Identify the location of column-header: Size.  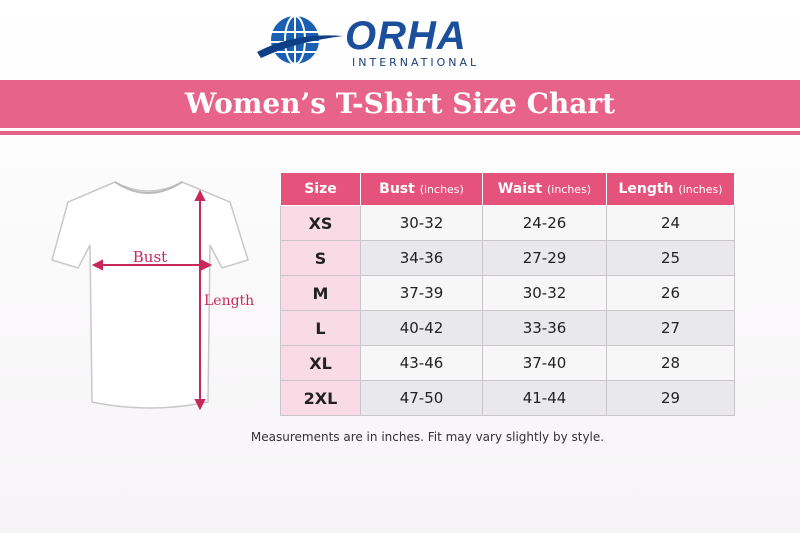
(320, 189).